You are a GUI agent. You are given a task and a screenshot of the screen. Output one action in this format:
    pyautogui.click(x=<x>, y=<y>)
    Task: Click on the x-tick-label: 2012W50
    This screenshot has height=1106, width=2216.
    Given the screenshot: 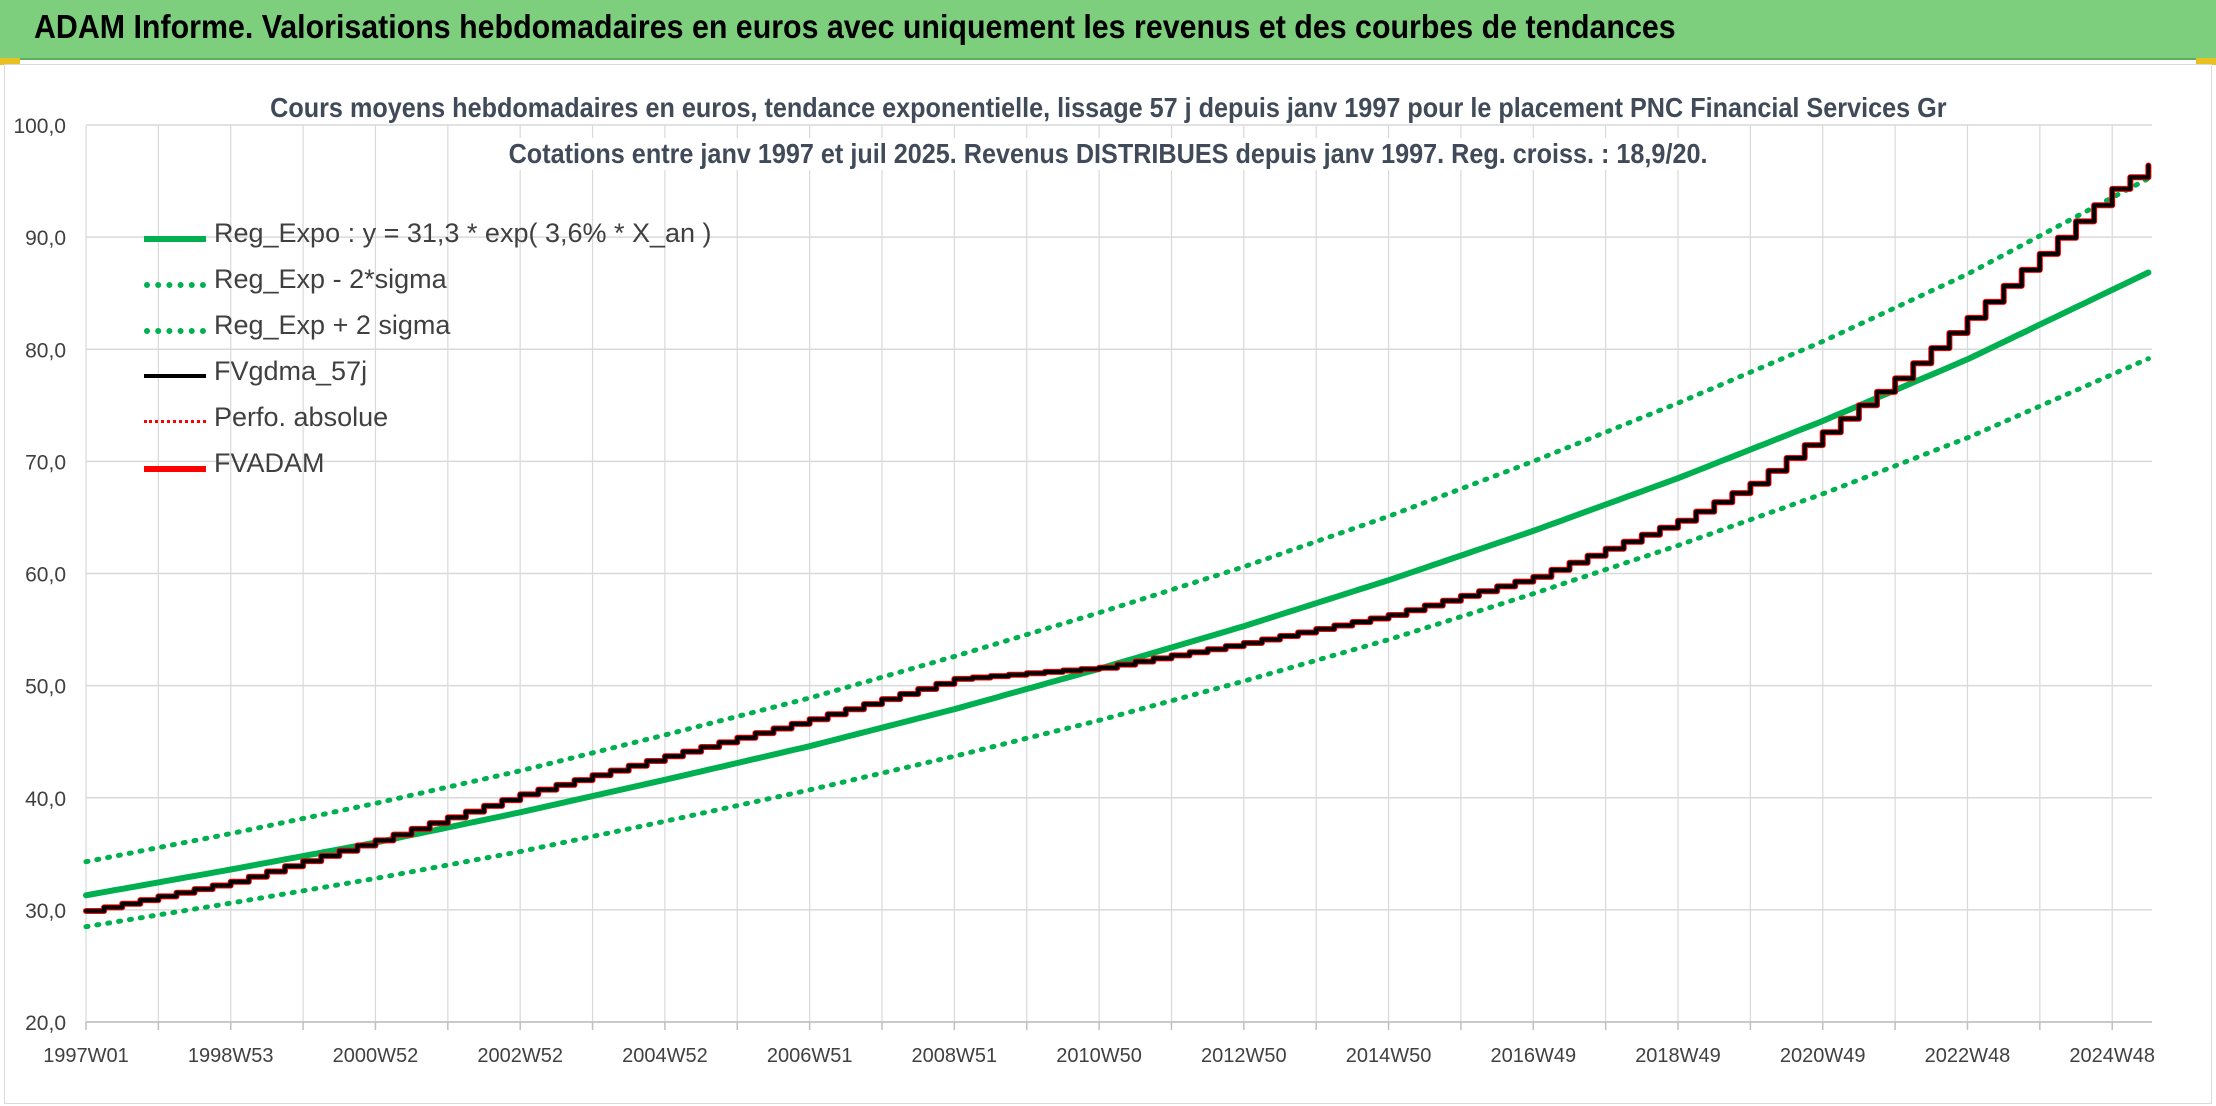 What is the action you would take?
    pyautogui.click(x=1244, y=1056)
    